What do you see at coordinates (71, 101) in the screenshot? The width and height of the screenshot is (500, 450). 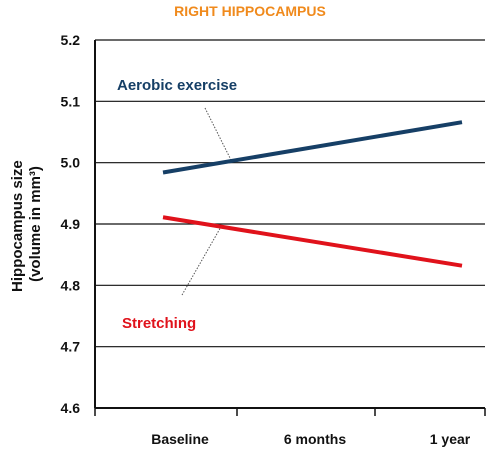 I see `y-tick-label: 5.1` at bounding box center [71, 101].